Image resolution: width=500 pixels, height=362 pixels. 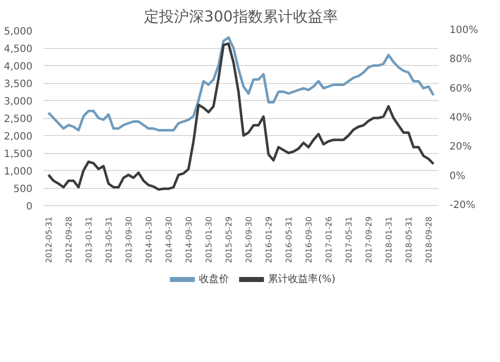 I want to click on x-tick-label: 2016-01-29, so click(x=269, y=239).